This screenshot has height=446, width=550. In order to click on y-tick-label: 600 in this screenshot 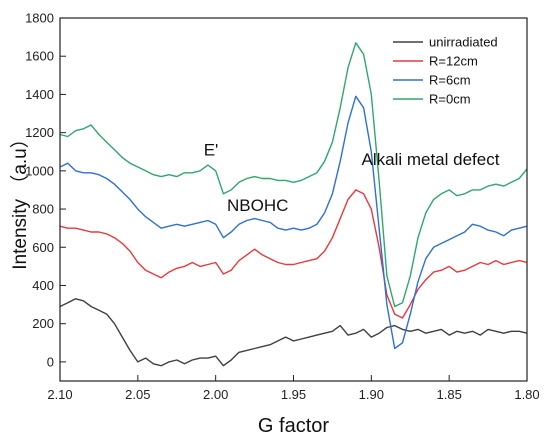, I will do `click(43, 247)`.